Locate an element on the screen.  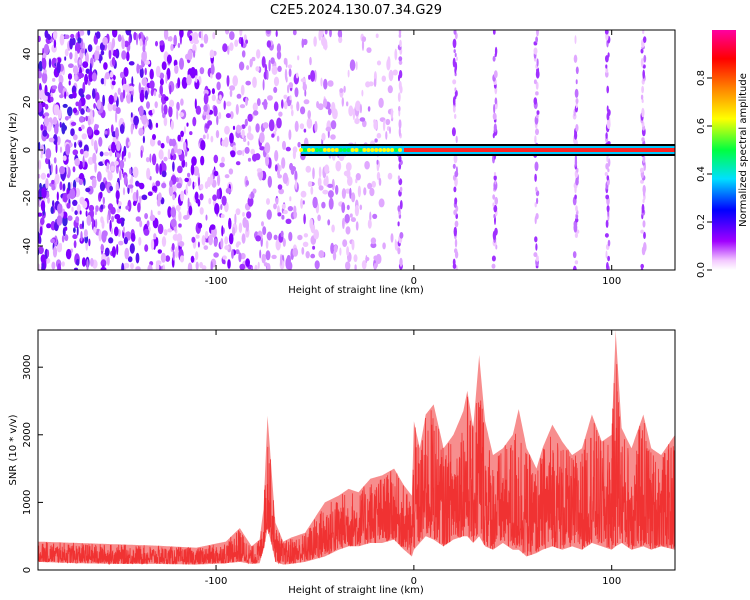
snr-ytick-label: 3000 is located at coordinates (27, 366).